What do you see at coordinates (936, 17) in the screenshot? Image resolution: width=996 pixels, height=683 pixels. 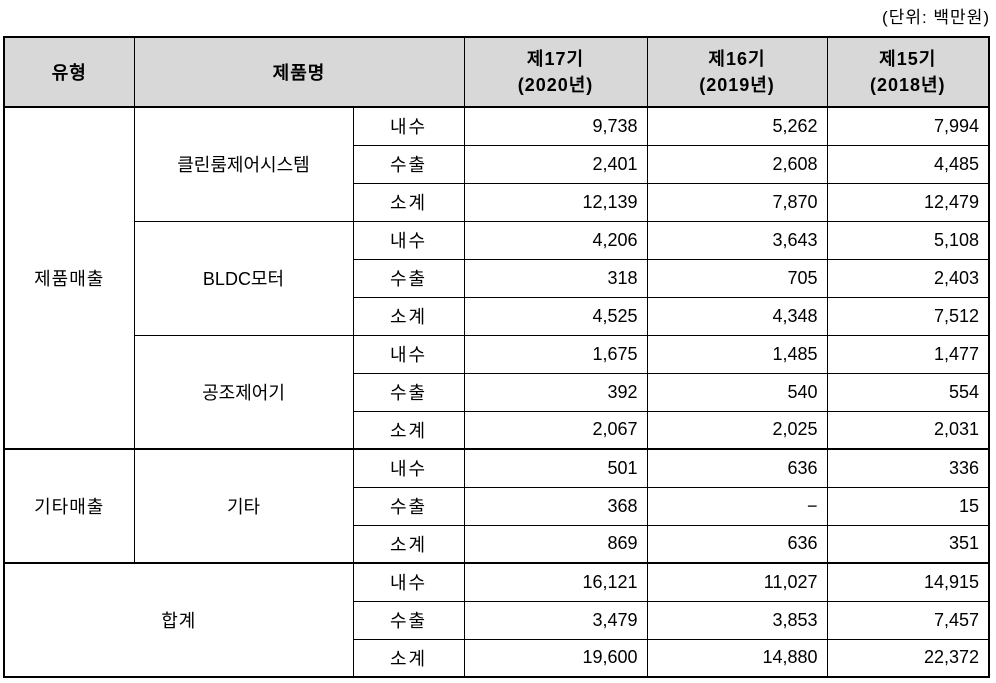 I see `unit-label: (단위: 백만원)` at bounding box center [936, 17].